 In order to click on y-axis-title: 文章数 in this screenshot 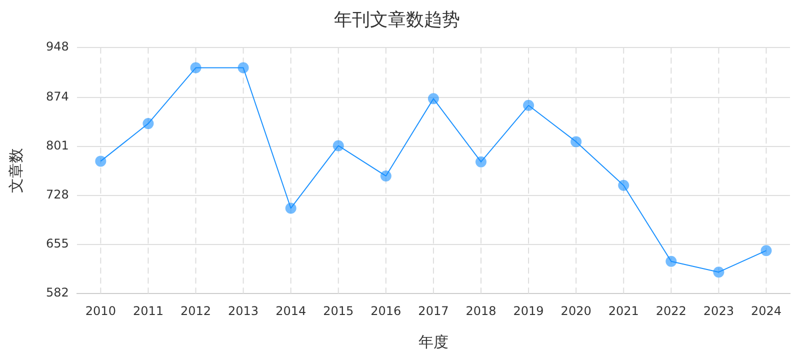, I will do `click(15, 171)`.